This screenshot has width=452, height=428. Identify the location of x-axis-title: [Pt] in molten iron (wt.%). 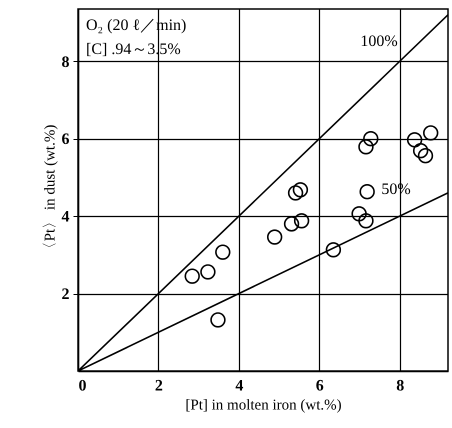
(263, 406).